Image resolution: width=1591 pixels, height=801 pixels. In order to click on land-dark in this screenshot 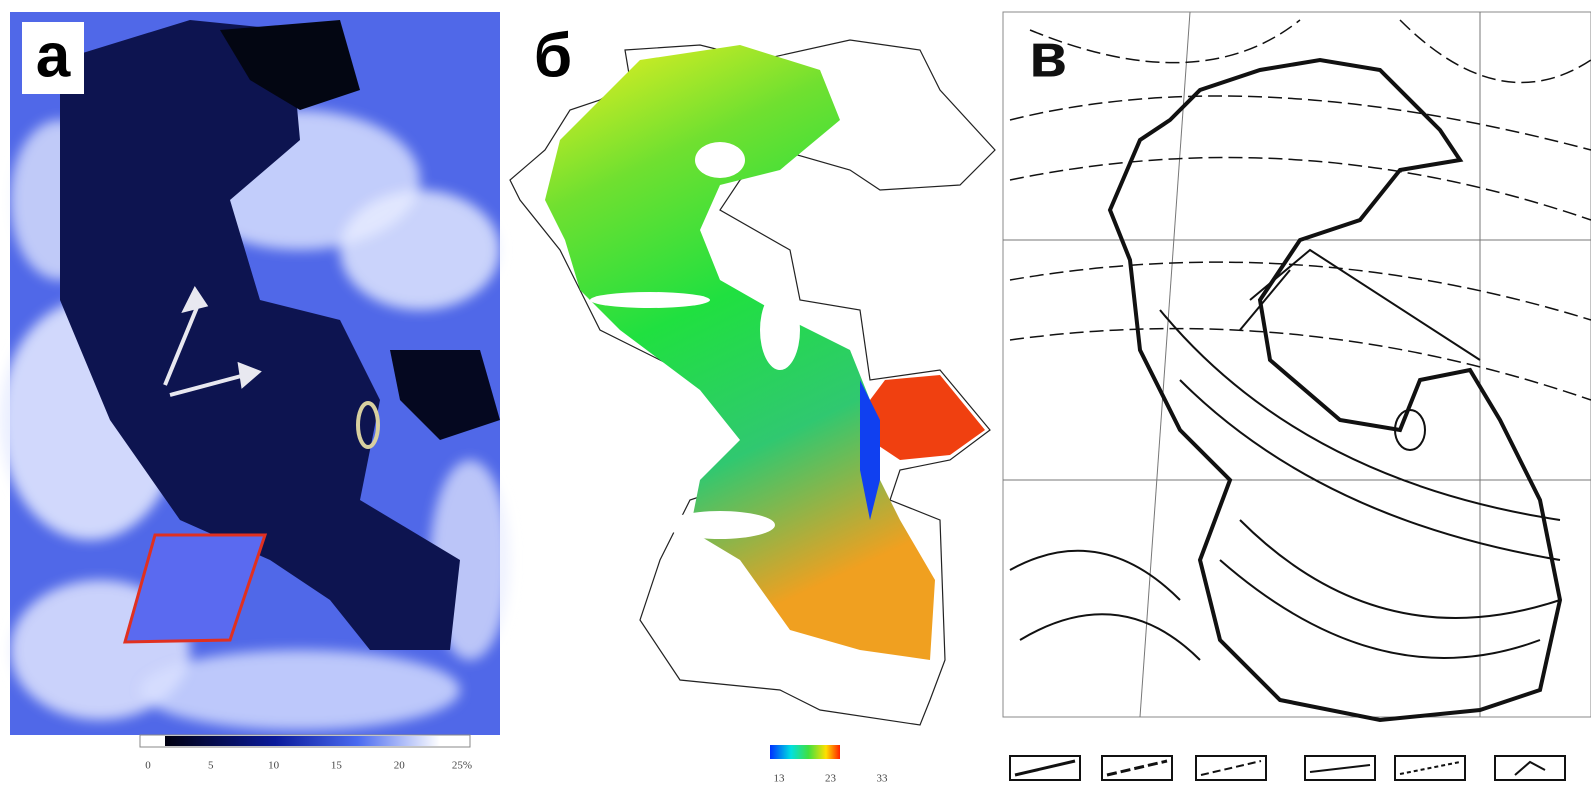, I will do `click(445, 395)`.